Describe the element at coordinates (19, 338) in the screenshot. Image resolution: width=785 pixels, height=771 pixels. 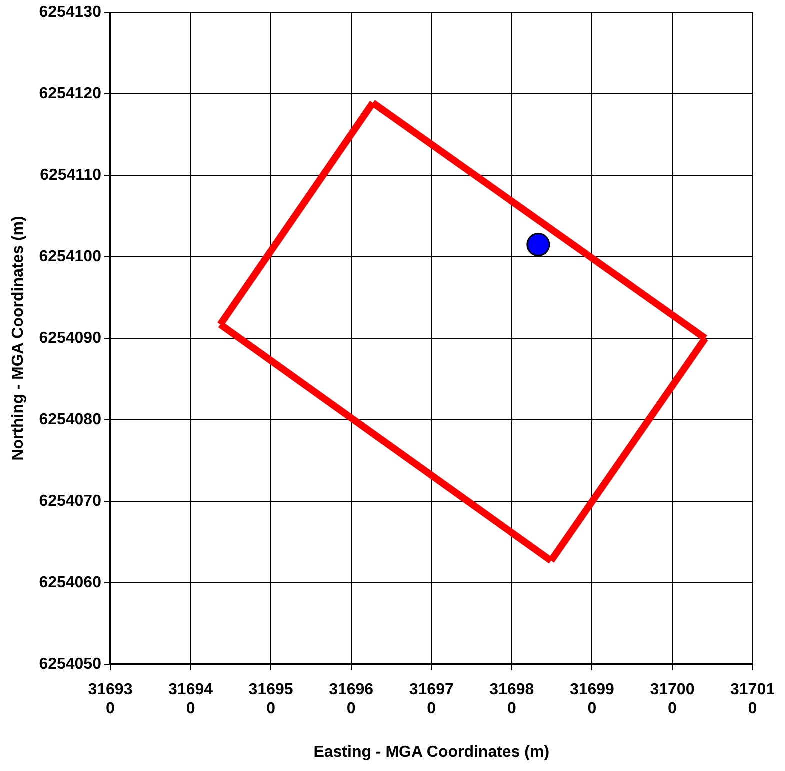
I see `y-axis-title: Northing - MGA Coordinates (m)` at that location.